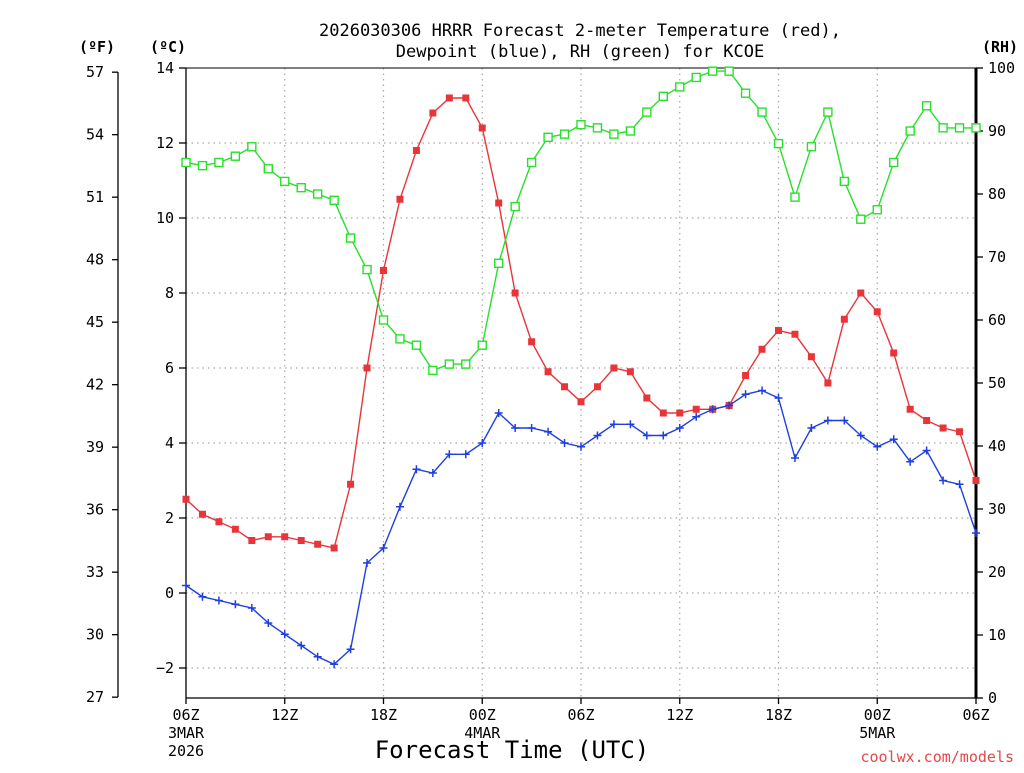  I want to click on celsius-unit-label: (ºC), so click(168, 47).